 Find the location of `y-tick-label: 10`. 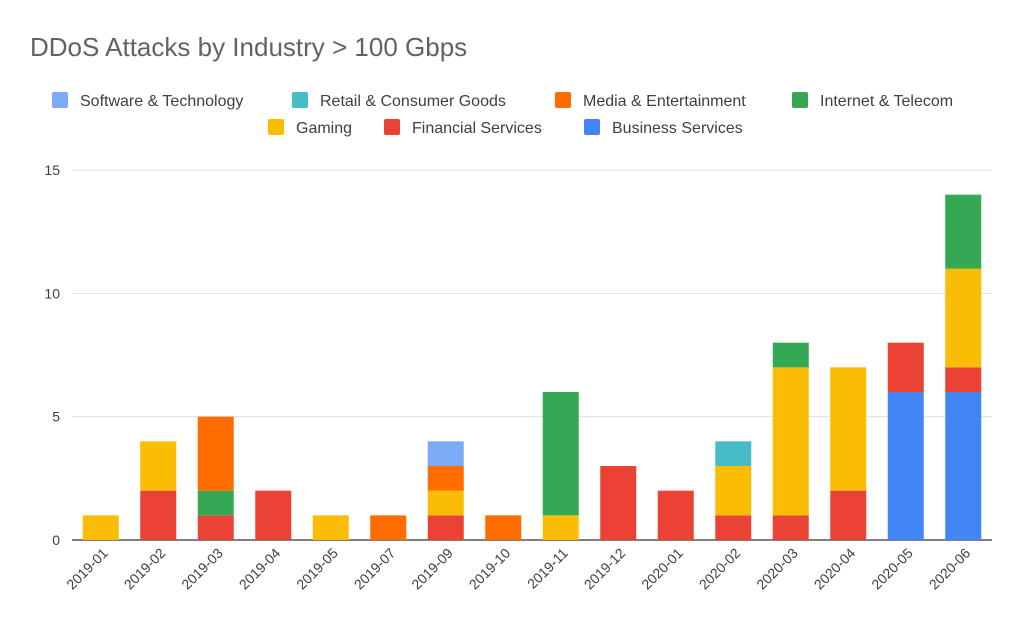

y-tick-label: 10 is located at coordinates (52, 293).